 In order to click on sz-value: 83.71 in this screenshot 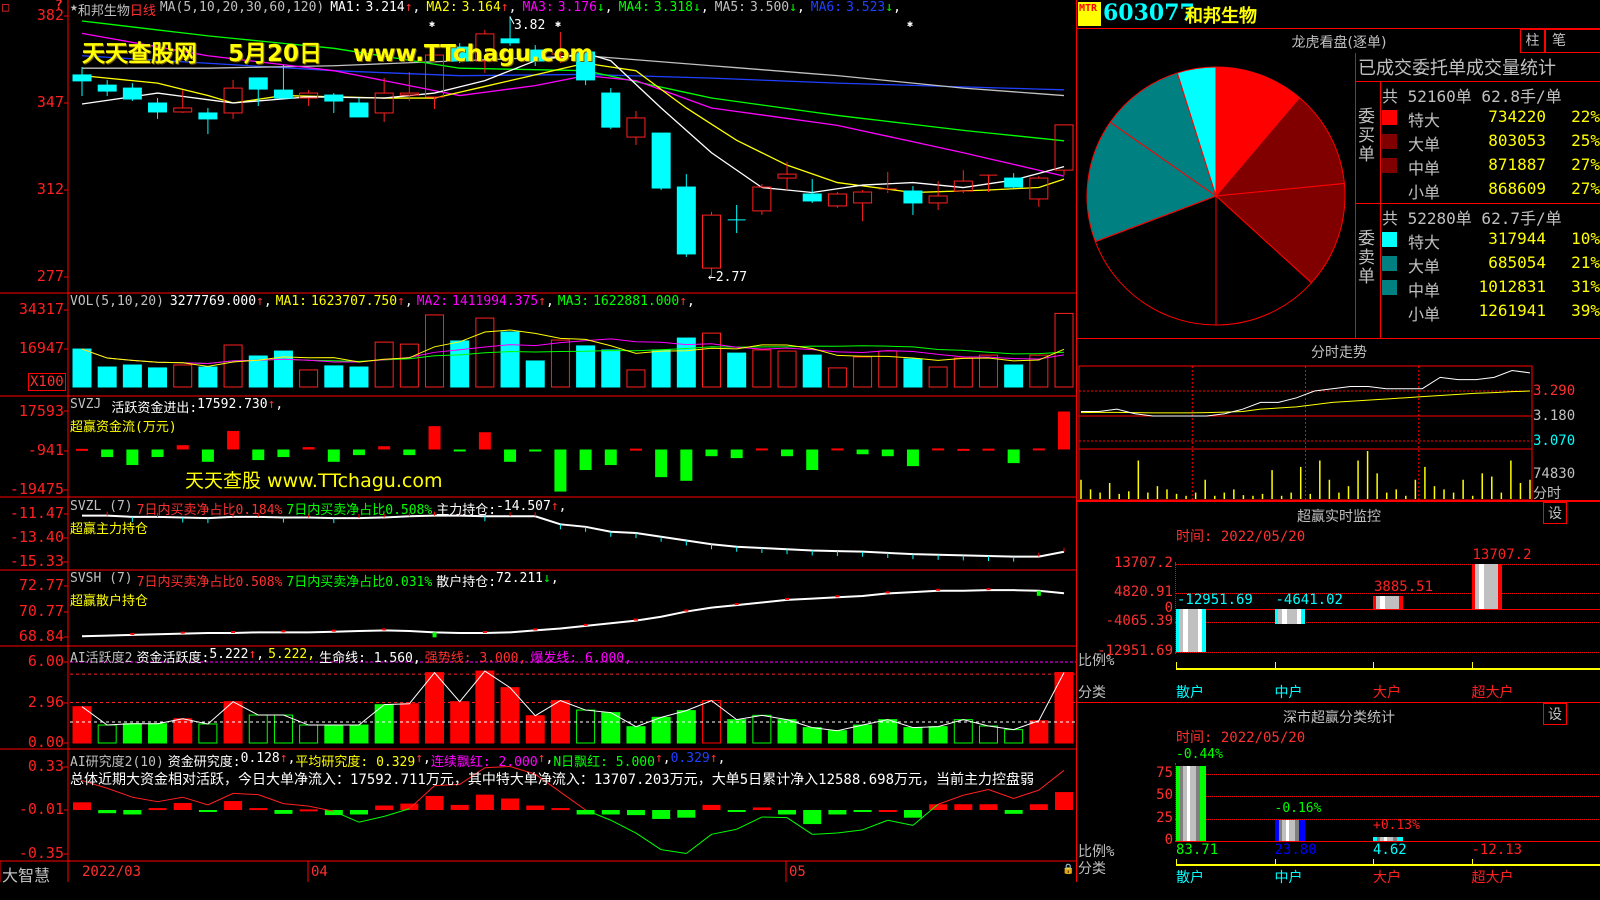, I will do `click(1197, 850)`.